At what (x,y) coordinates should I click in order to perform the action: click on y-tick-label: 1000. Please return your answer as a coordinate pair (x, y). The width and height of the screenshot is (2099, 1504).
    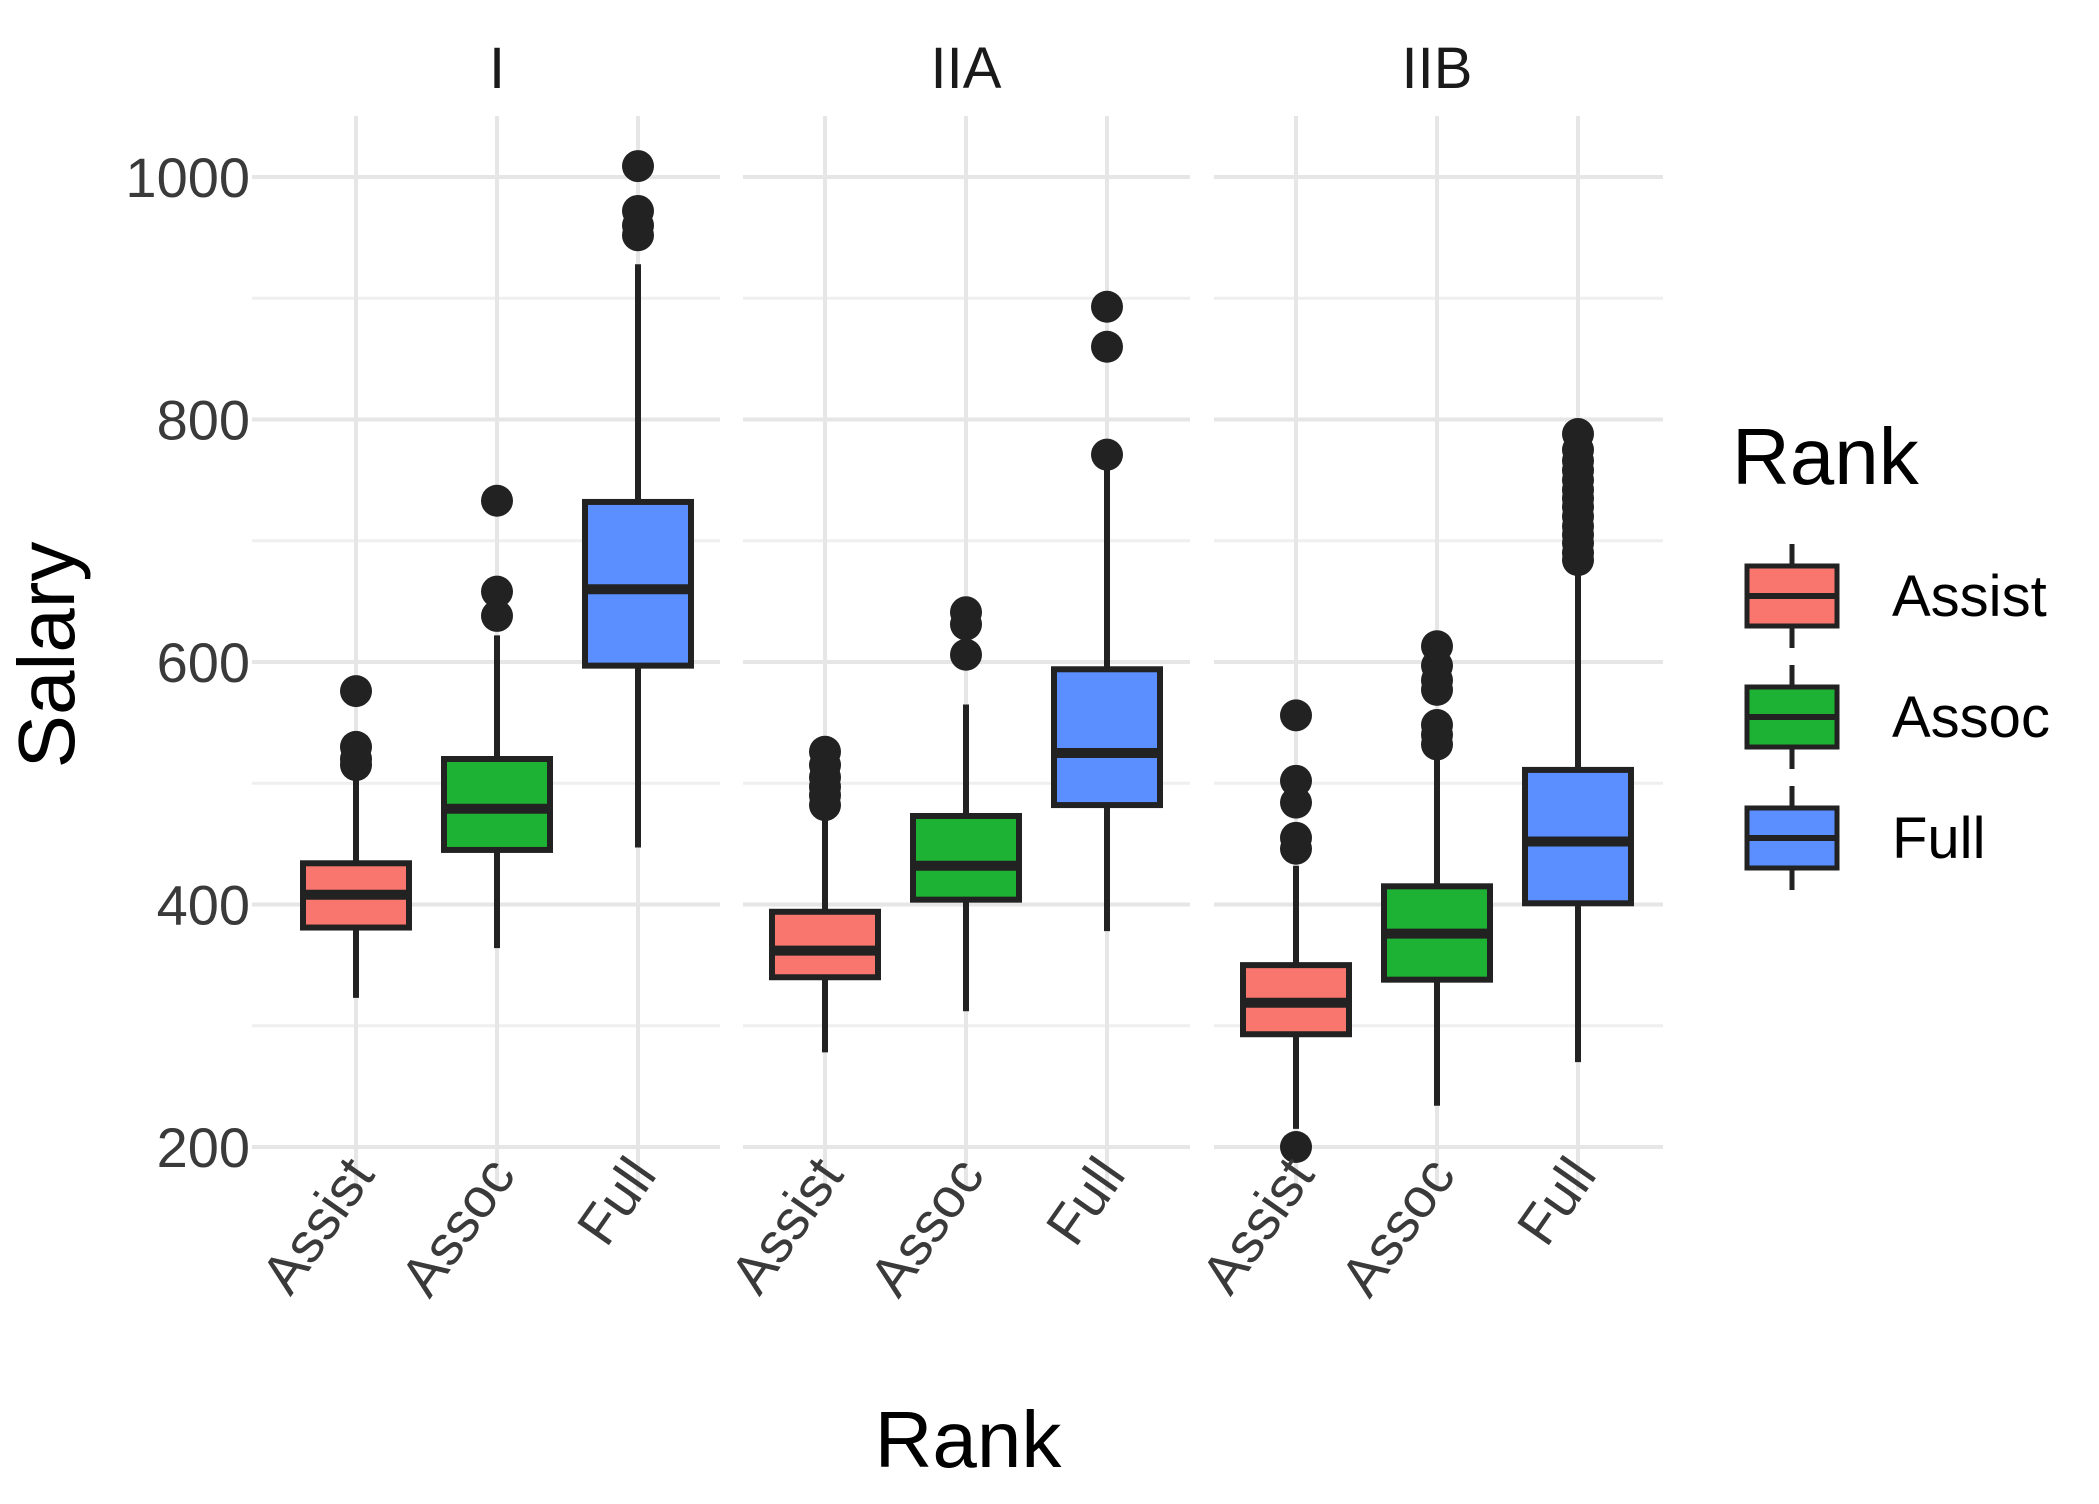
    Looking at the image, I should click on (187, 177).